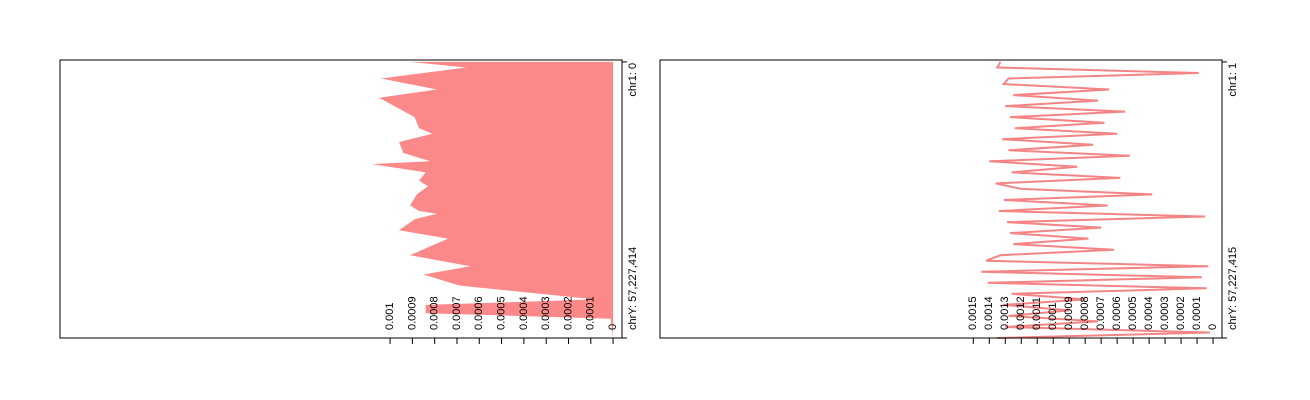 The width and height of the screenshot is (1310, 400). I want to click on x-tick-label: chrY: 57,227,415, so click(1233, 288).